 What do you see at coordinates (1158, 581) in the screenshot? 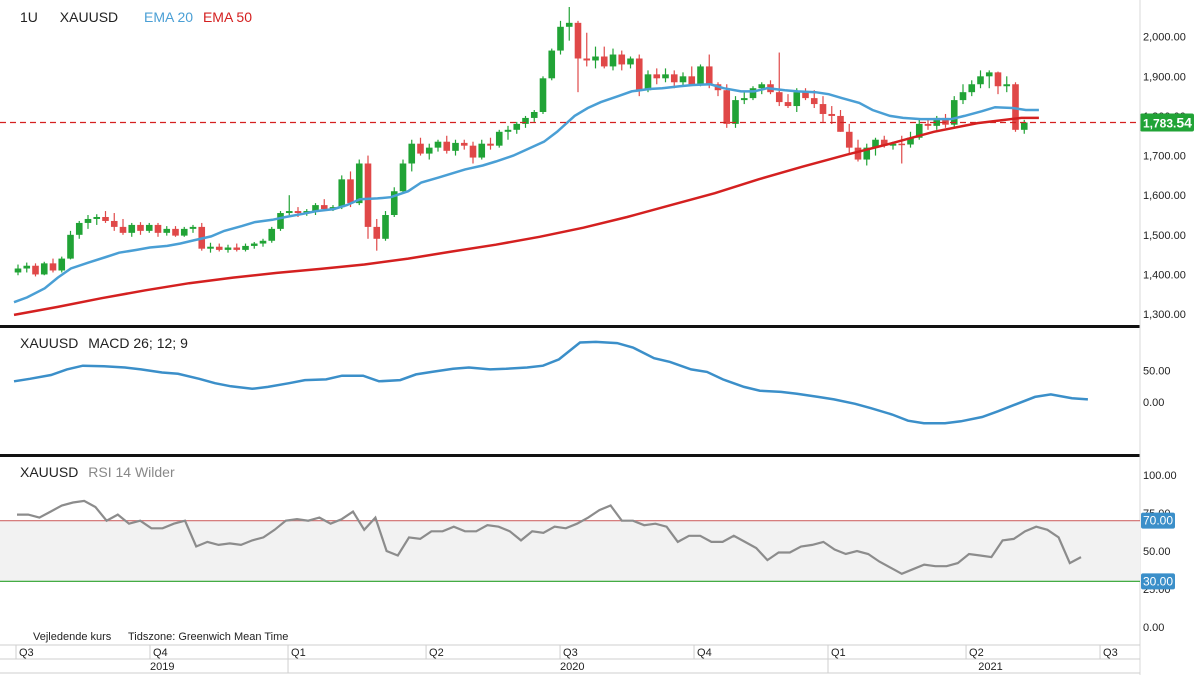
I see `rsi-lower-label: 30.00` at bounding box center [1158, 581].